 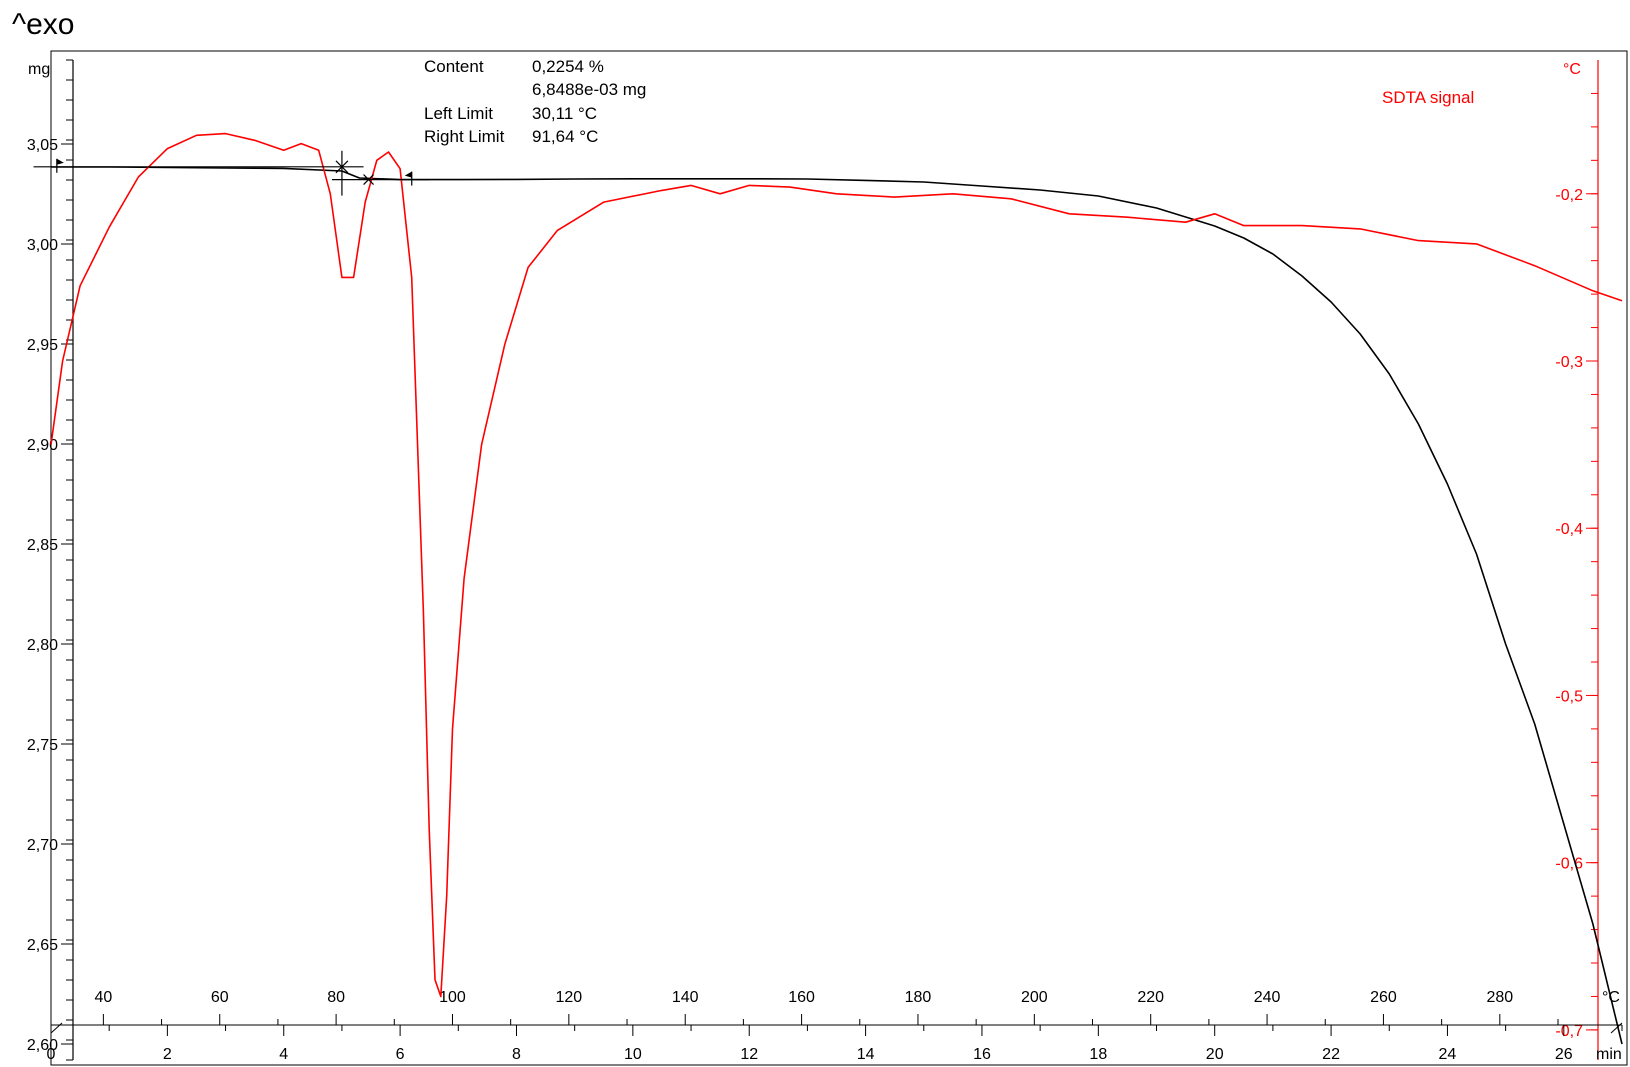 I want to click on left-axis-ticks: 2,60 2,65 2,70 2,75 2,80 2,85 2,90 2,95 3,00 3,05, so click(x=50, y=560).